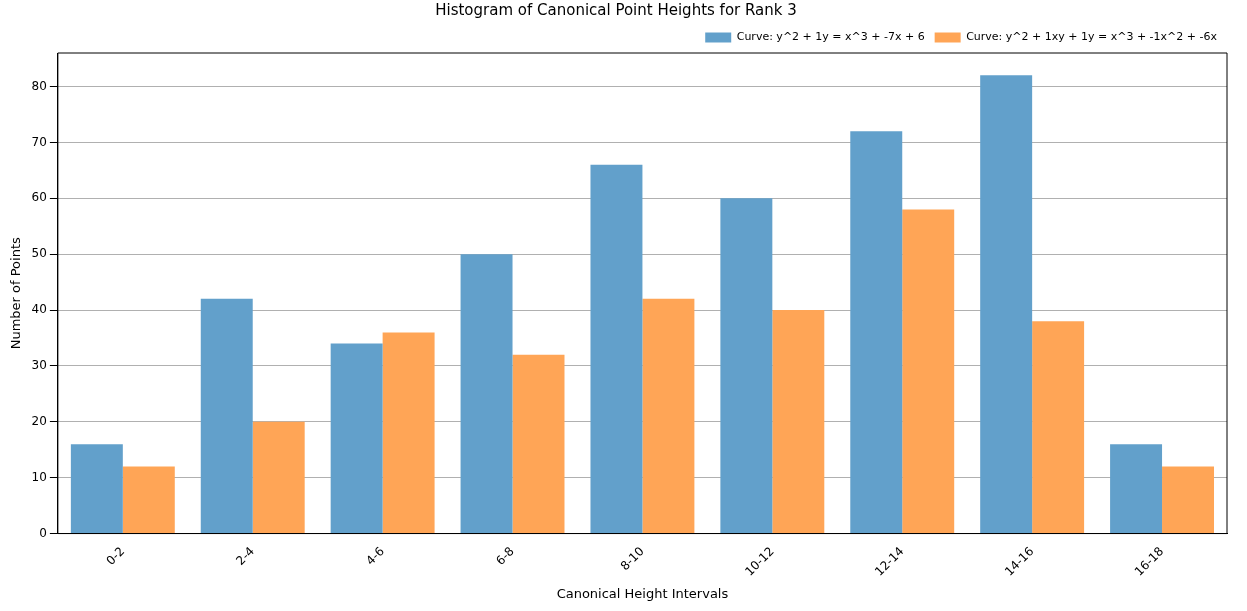 This screenshot has width=1247, height=611. What do you see at coordinates (39, 85) in the screenshot?
I see `y-tick-label: 80` at bounding box center [39, 85].